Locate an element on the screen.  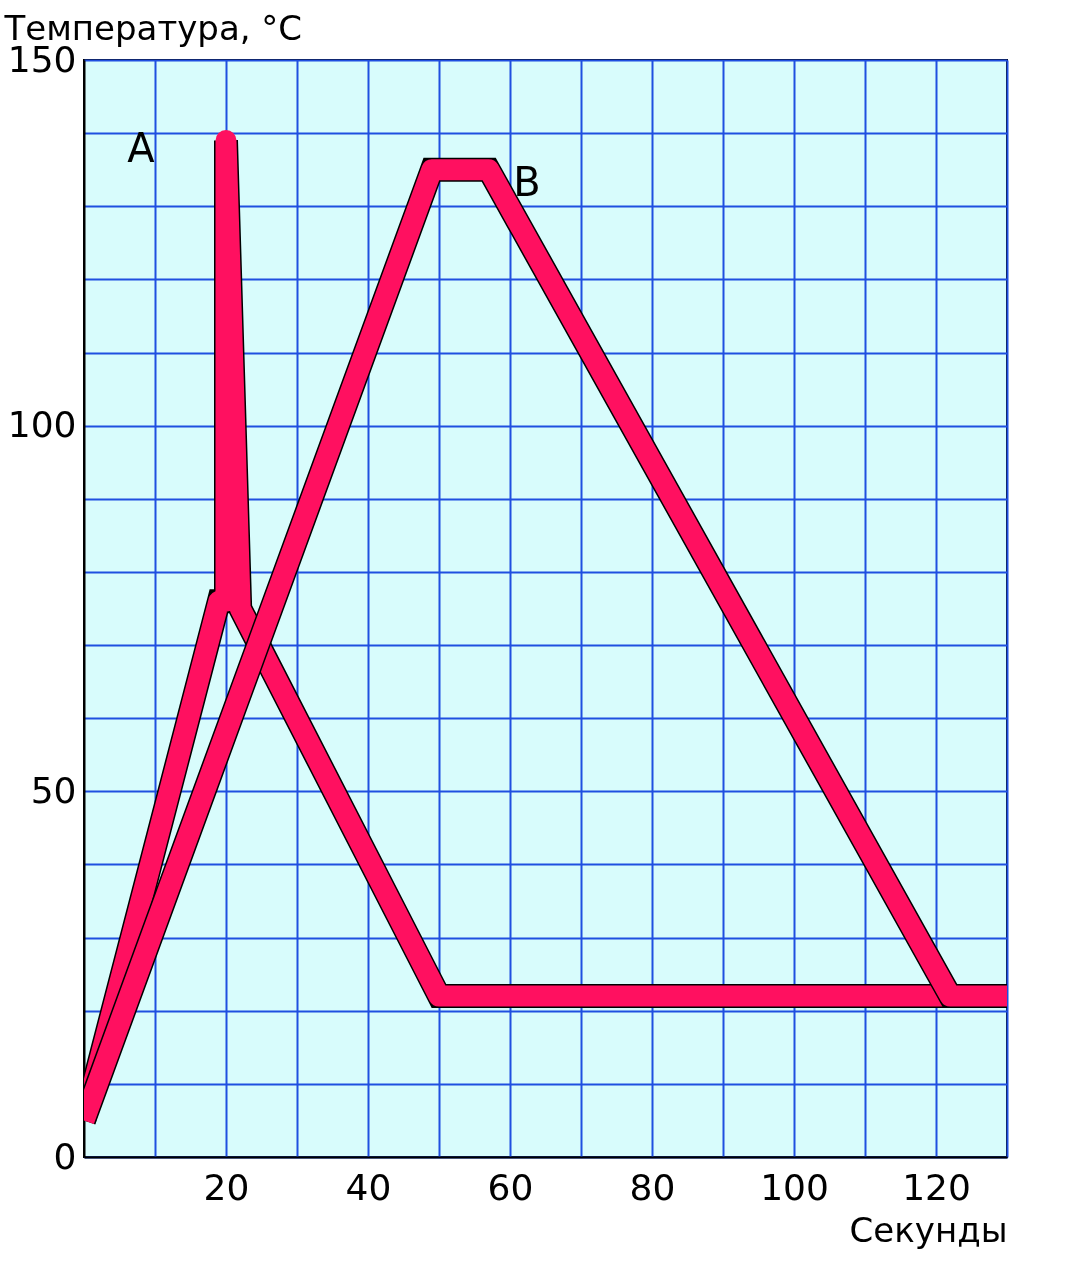
x-tick-label: 20 is located at coordinates (226, 1187).